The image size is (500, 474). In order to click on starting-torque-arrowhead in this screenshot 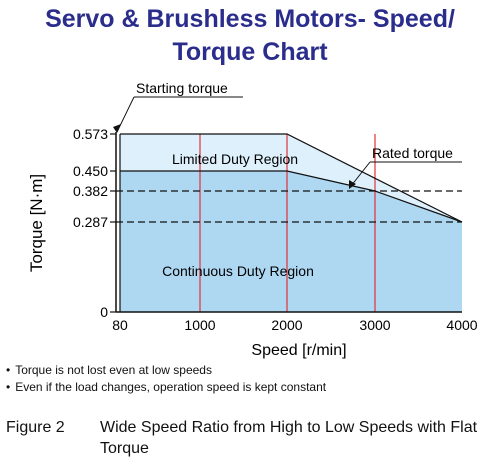, I will do `click(117, 128)`.